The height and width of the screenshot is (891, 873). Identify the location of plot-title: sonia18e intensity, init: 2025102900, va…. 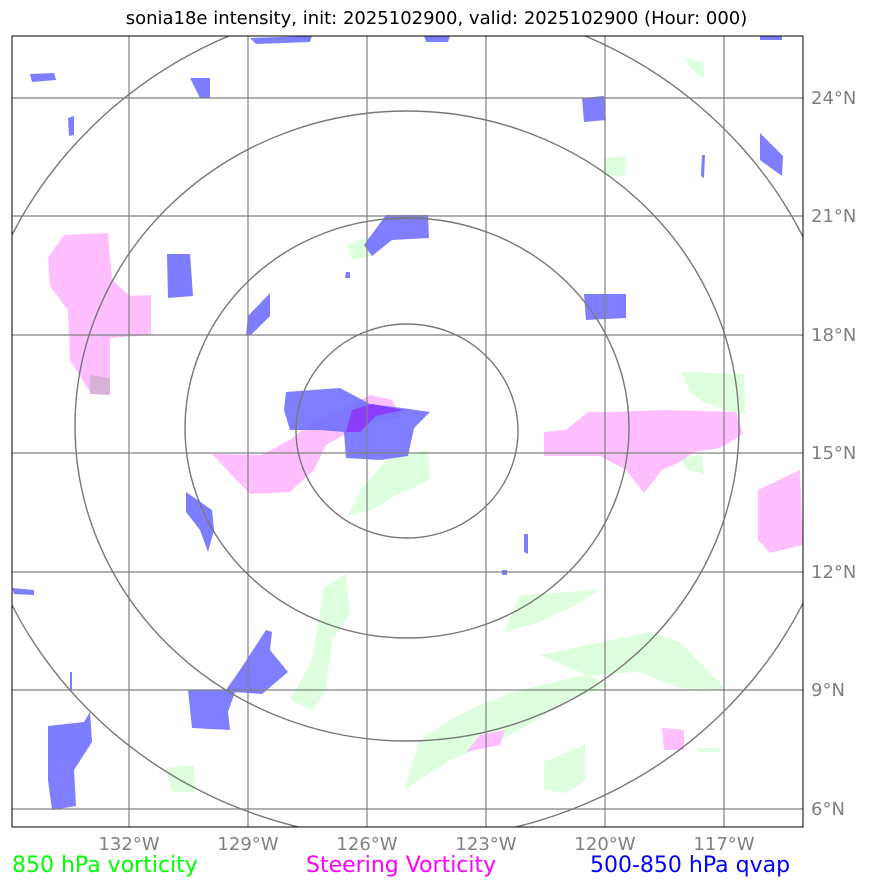
(436, 18).